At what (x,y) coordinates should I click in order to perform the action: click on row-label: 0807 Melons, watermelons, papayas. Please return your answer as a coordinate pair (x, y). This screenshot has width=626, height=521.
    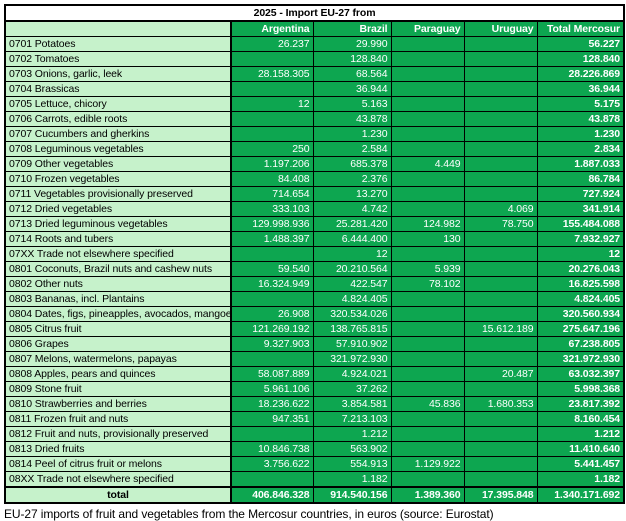
    Looking at the image, I should click on (118, 359).